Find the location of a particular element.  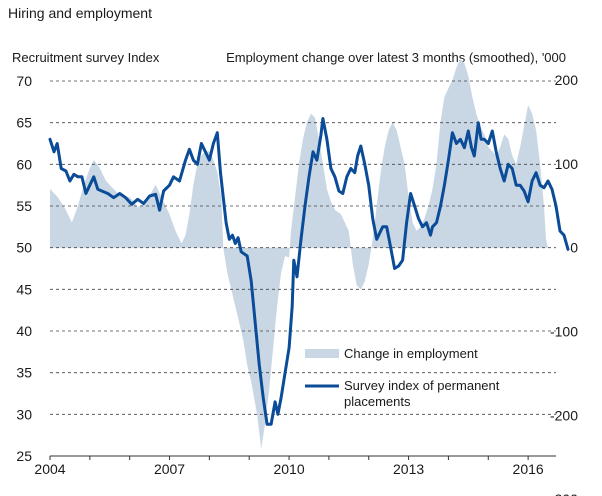

left-axis-label: Recruitment survey Index is located at coordinates (86, 57).